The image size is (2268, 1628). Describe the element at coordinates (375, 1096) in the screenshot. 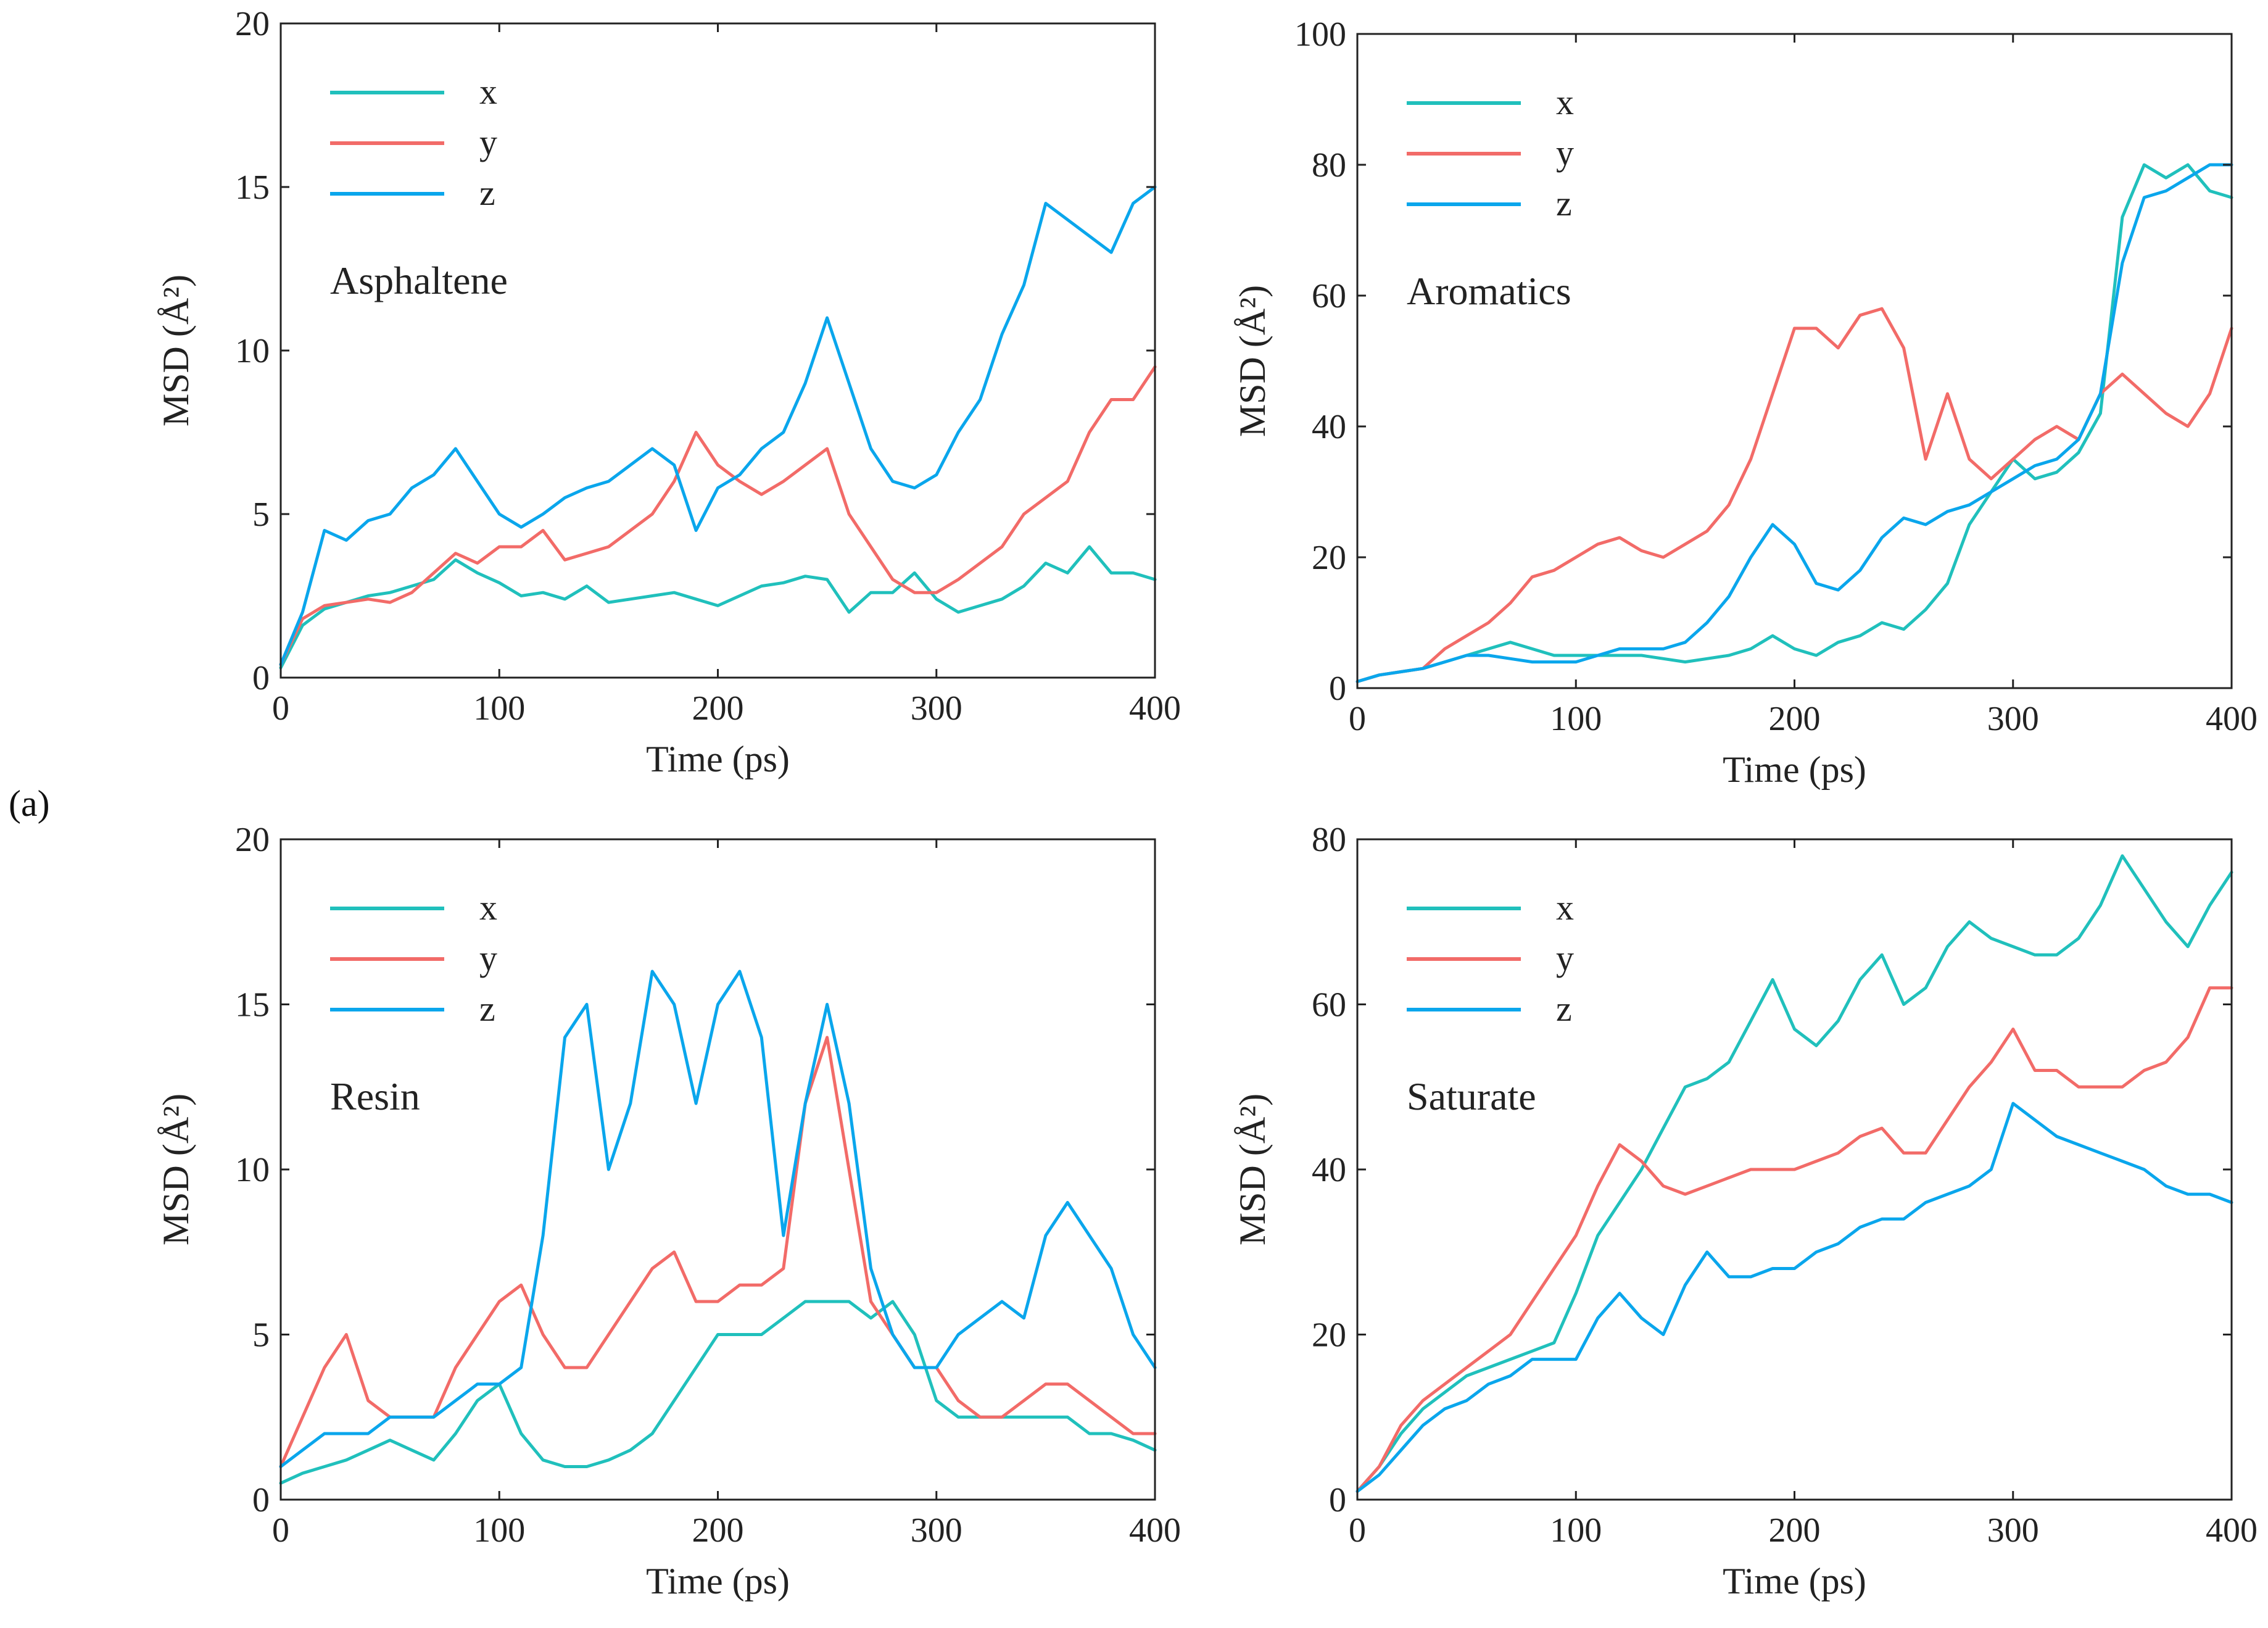

I see `chart-title: Resin` at that location.